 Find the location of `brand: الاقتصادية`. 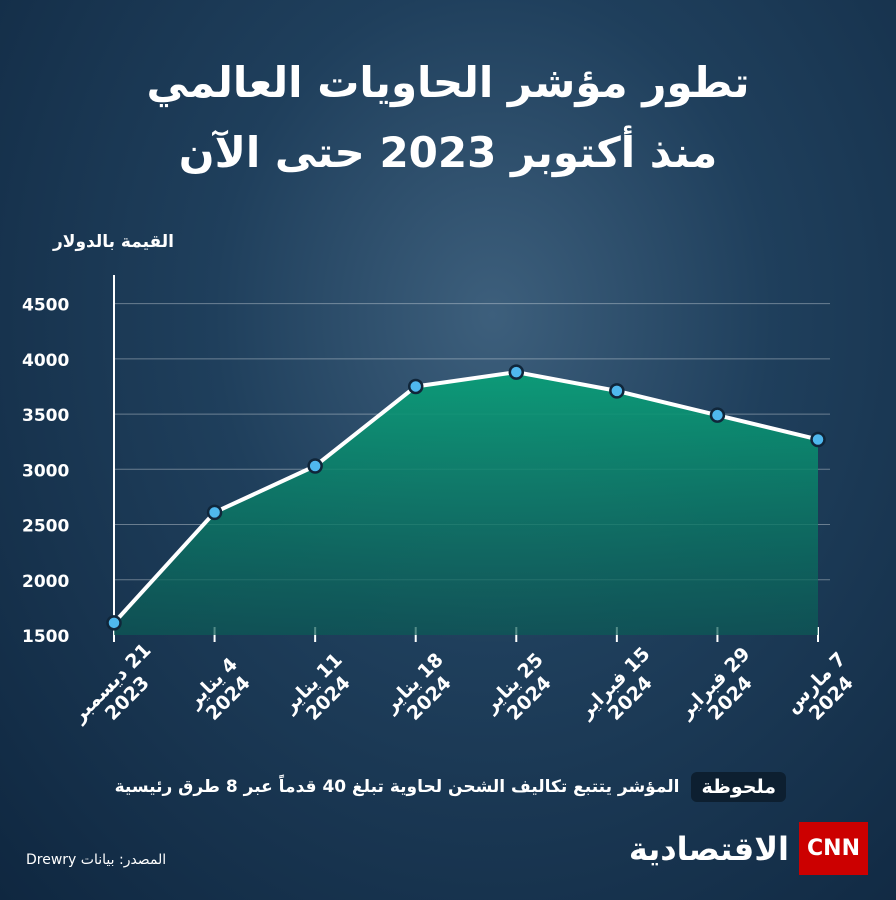

brand: الاقتصادية is located at coordinates (709, 848).